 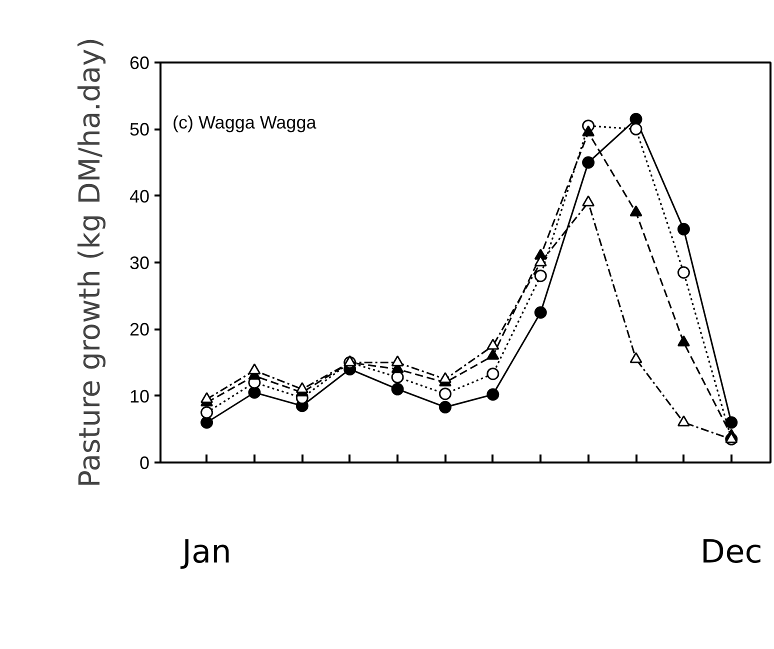 I want to click on y-axis-title: Pasture growth (kg DM/ha.day), so click(x=89, y=262).